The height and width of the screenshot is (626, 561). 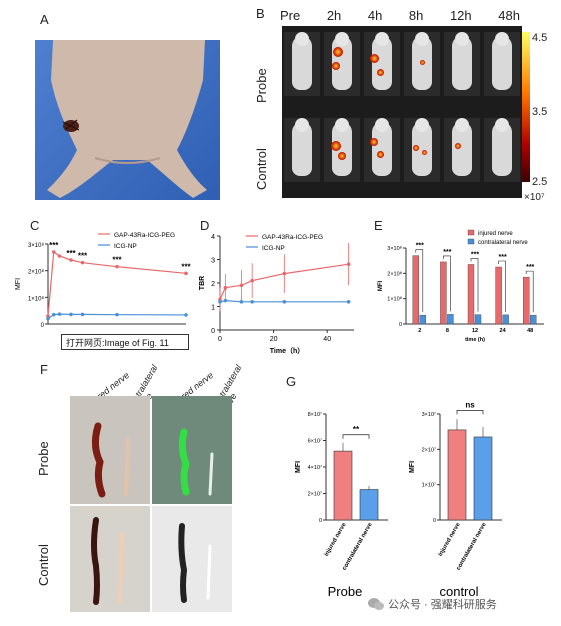 What do you see at coordinates (127, 120) in the screenshot?
I see `mouse-injury-photo` at bounding box center [127, 120].